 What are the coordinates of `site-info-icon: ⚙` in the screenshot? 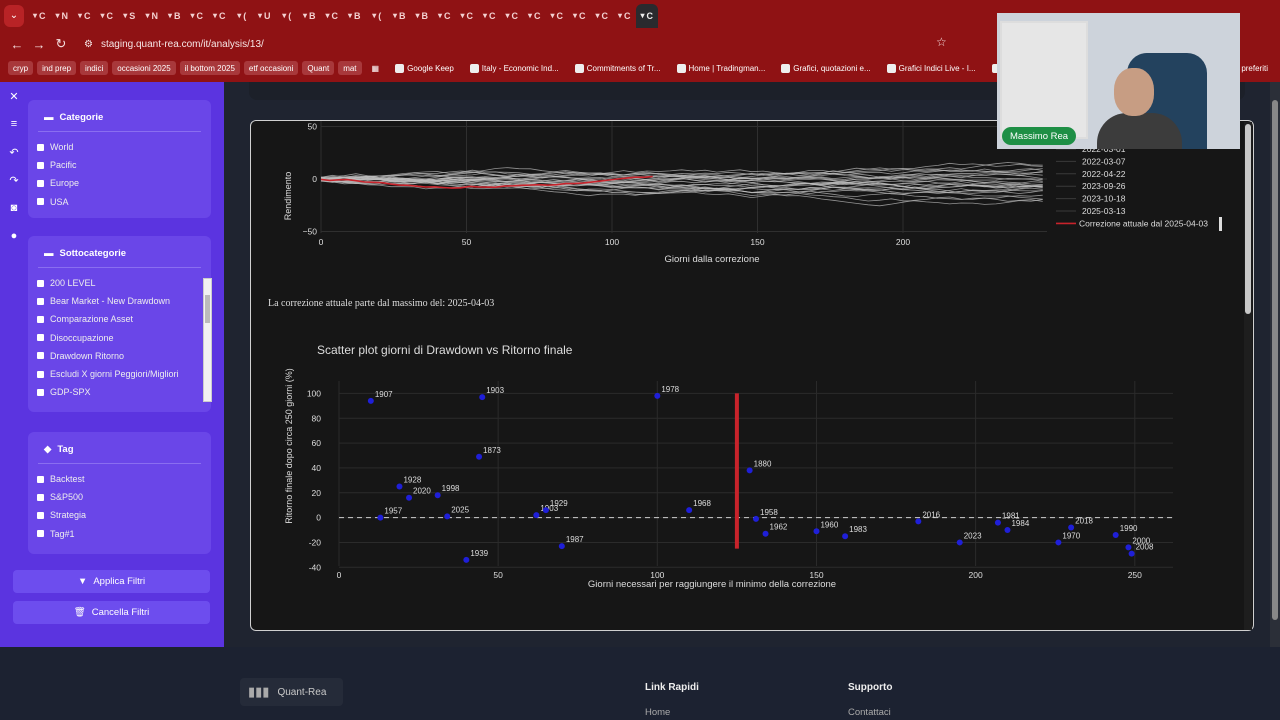 It's located at (88, 44).